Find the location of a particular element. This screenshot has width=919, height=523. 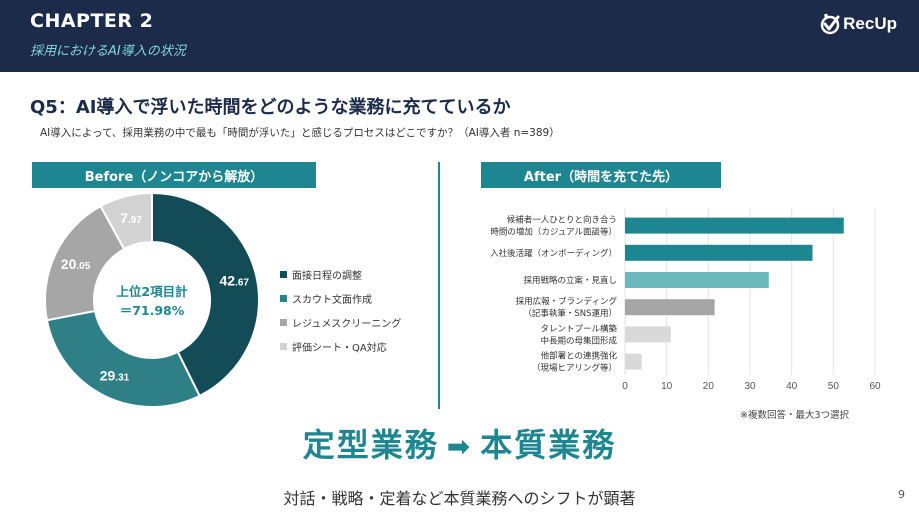

shift-headline: 定型業務 ➡ 本質業務 is located at coordinates (459, 443).